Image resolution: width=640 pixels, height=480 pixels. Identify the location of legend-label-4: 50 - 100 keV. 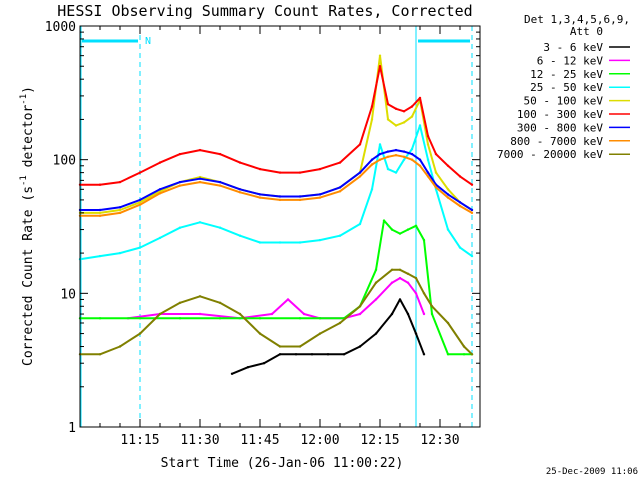
(564, 101).